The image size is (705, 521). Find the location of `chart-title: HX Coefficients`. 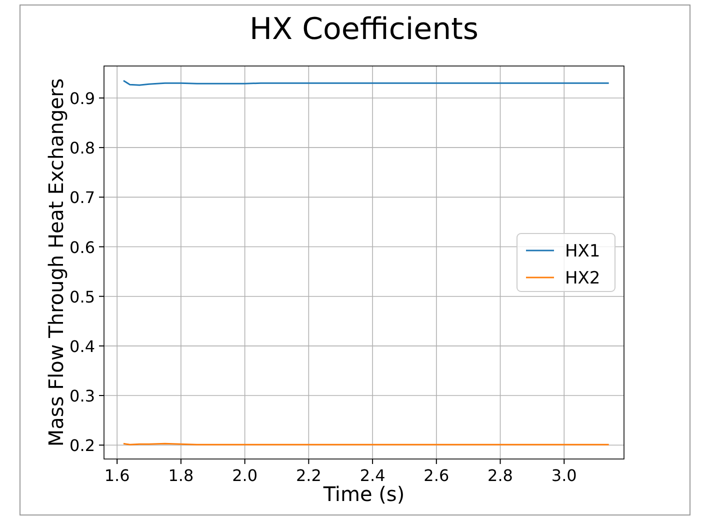

chart-title: HX Coefficients is located at coordinates (364, 29).